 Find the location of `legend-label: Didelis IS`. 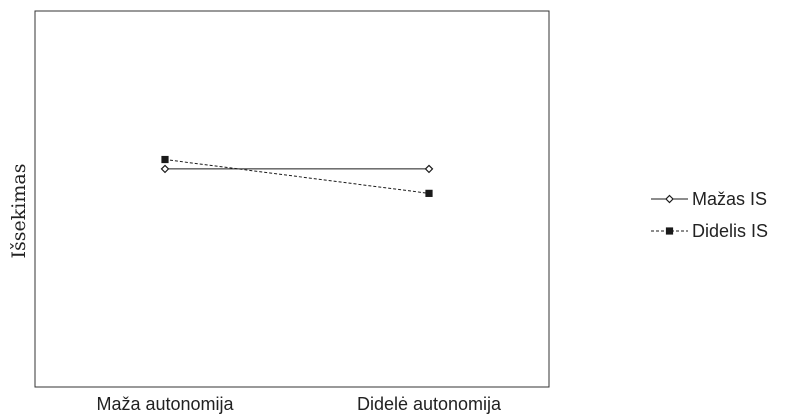

legend-label: Didelis IS is located at coordinates (730, 231).